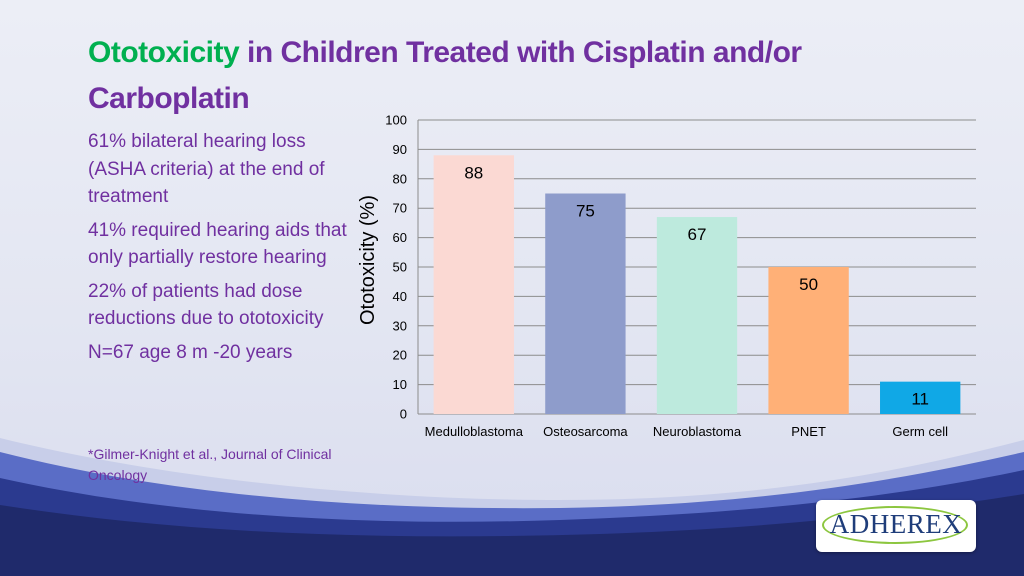 The image size is (1024, 576). I want to click on y-tick-label: 100, so click(396, 120).